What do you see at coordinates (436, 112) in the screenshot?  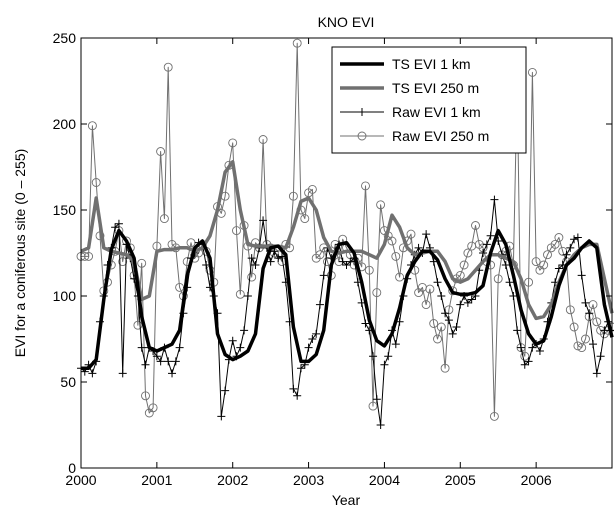 I see `legend-label-2: Raw EVI 1 km` at bounding box center [436, 112].